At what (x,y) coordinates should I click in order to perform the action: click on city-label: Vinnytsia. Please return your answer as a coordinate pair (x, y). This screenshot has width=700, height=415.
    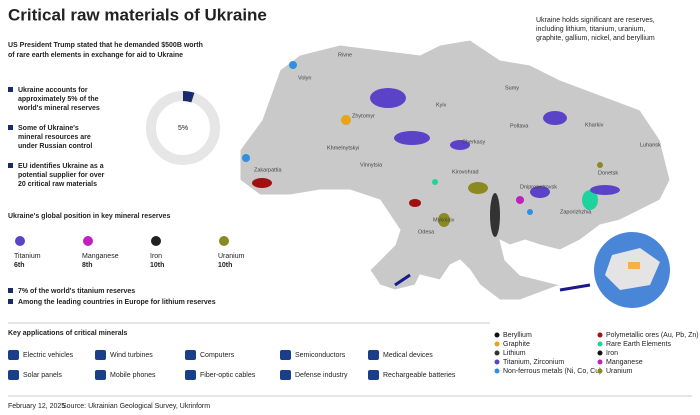
    Looking at the image, I should click on (371, 165).